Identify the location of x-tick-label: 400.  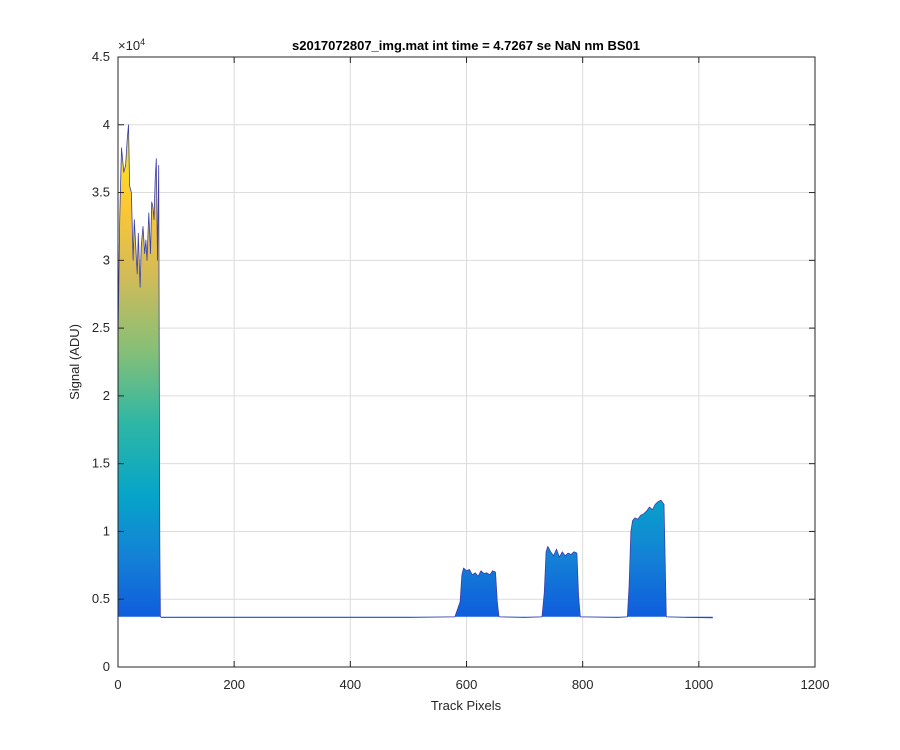
(350, 684).